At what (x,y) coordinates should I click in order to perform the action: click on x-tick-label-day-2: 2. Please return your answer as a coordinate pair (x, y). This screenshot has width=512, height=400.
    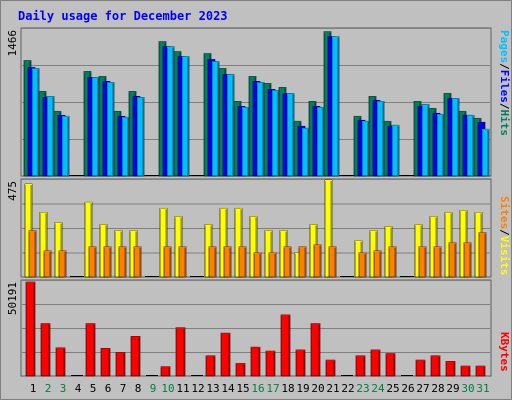
    Looking at the image, I should click on (48, 388).